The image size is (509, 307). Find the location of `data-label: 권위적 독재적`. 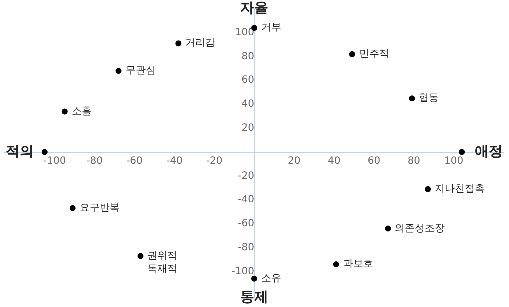

data-label: 권위적 독재적 is located at coordinates (163, 262).